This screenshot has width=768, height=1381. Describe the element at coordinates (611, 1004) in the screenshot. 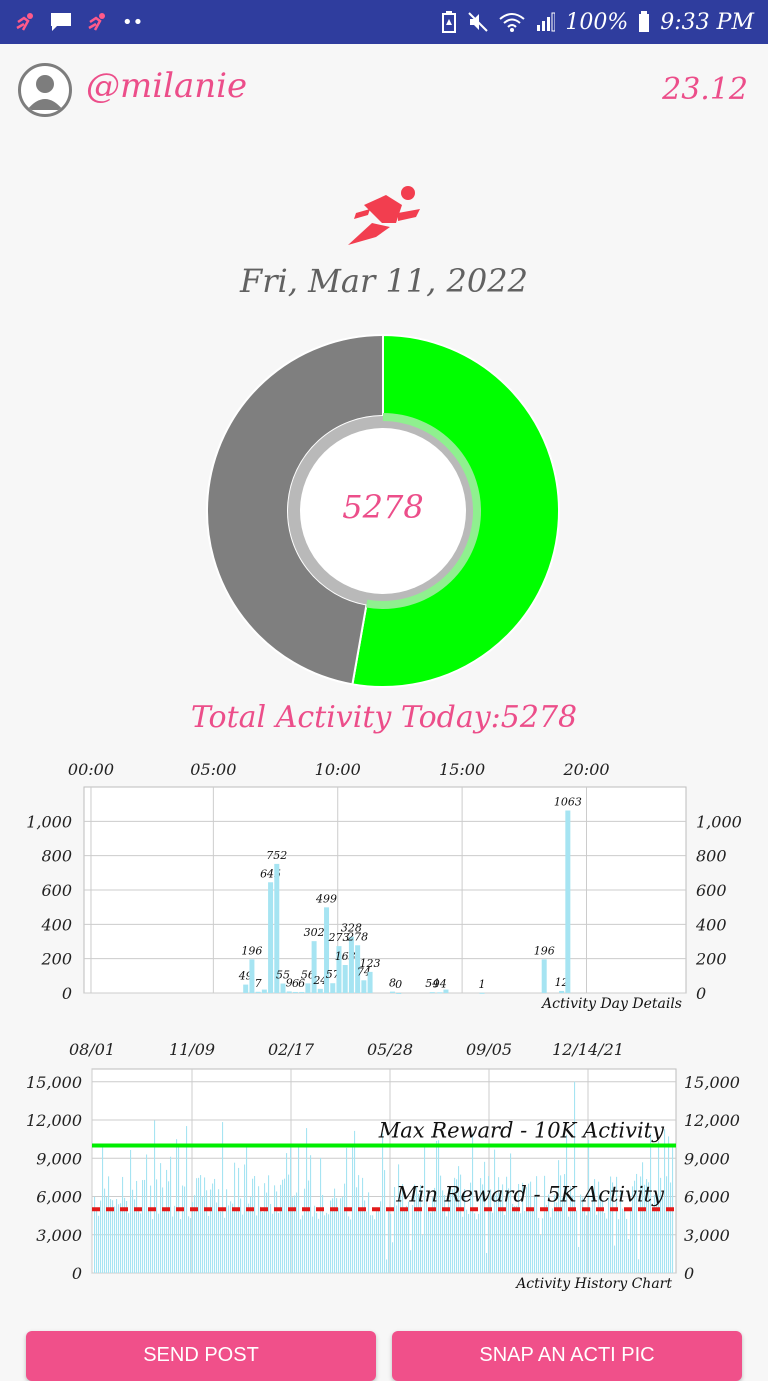

I see `day-chart-title: Activity Day Details` at that location.